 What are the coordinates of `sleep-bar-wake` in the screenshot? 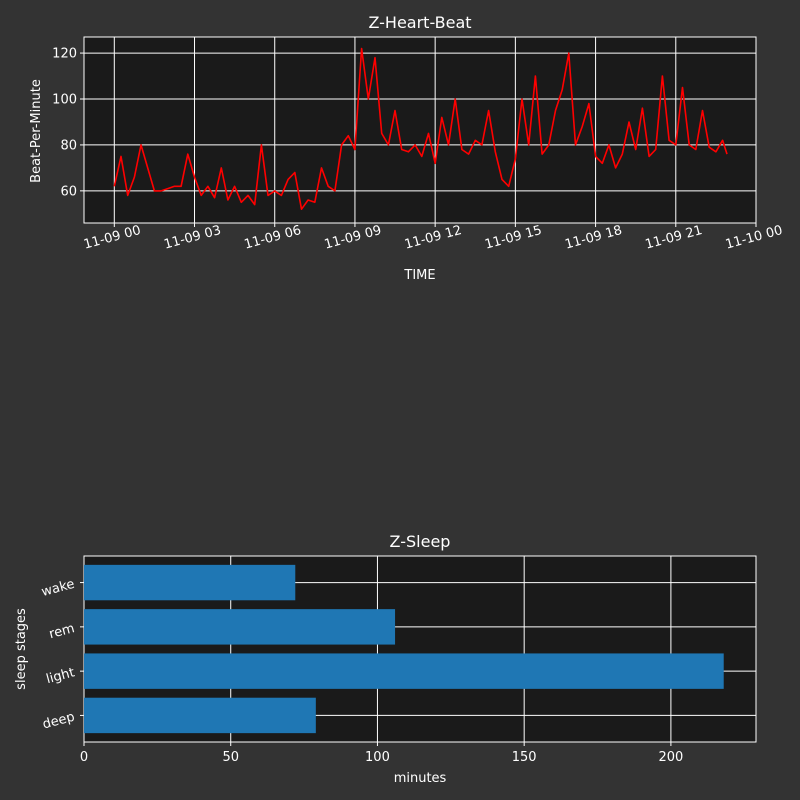 It's located at (190, 582).